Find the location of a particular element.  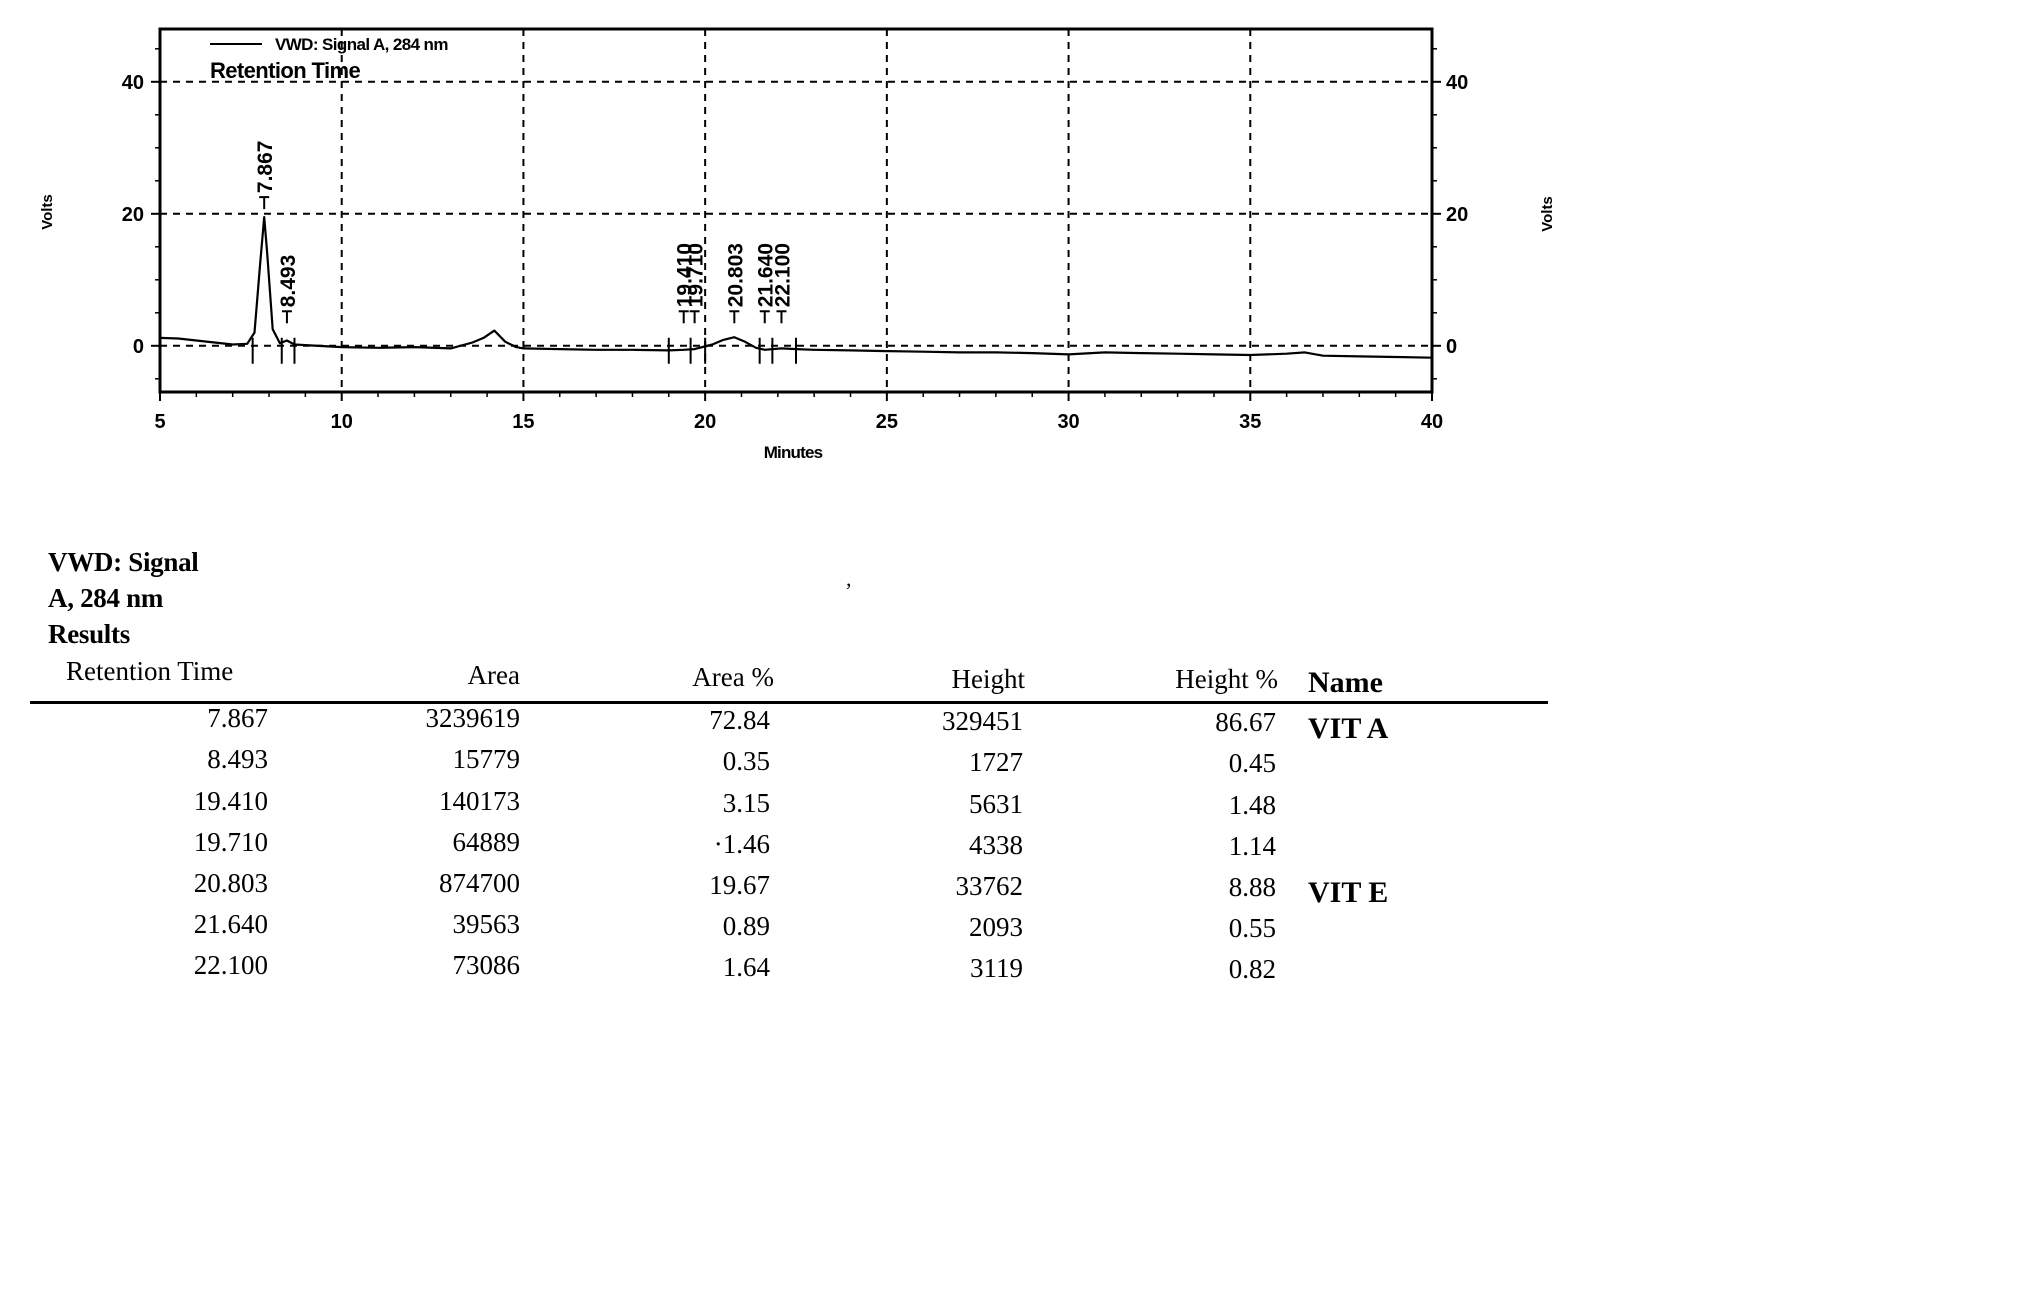

x-axis-label: Minutes is located at coordinates (793, 452).